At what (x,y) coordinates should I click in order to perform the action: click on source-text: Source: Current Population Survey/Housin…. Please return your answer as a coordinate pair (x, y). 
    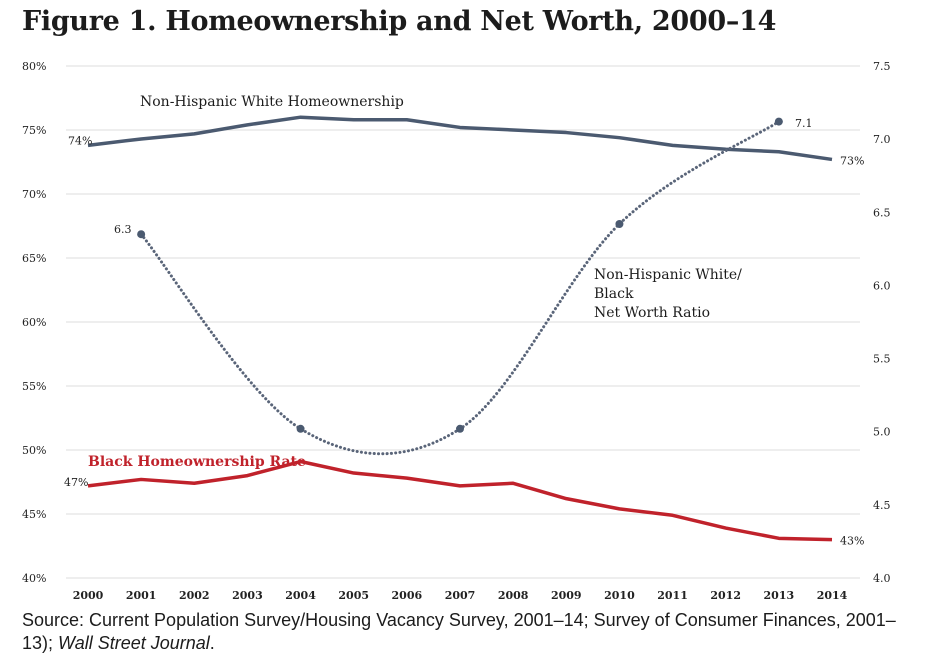
    Looking at the image, I should click on (459, 631).